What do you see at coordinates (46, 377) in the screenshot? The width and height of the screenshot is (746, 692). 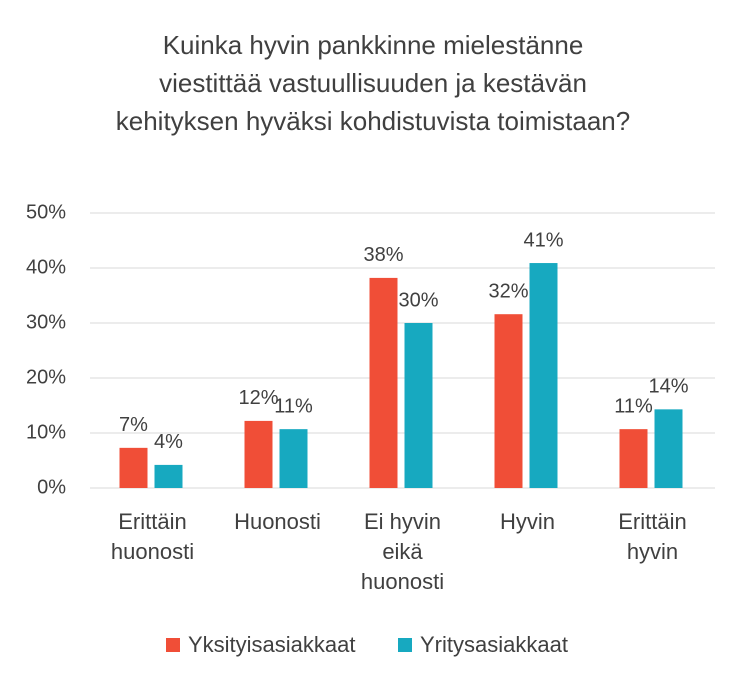 I see `y-tick-label: 20%` at bounding box center [46, 377].